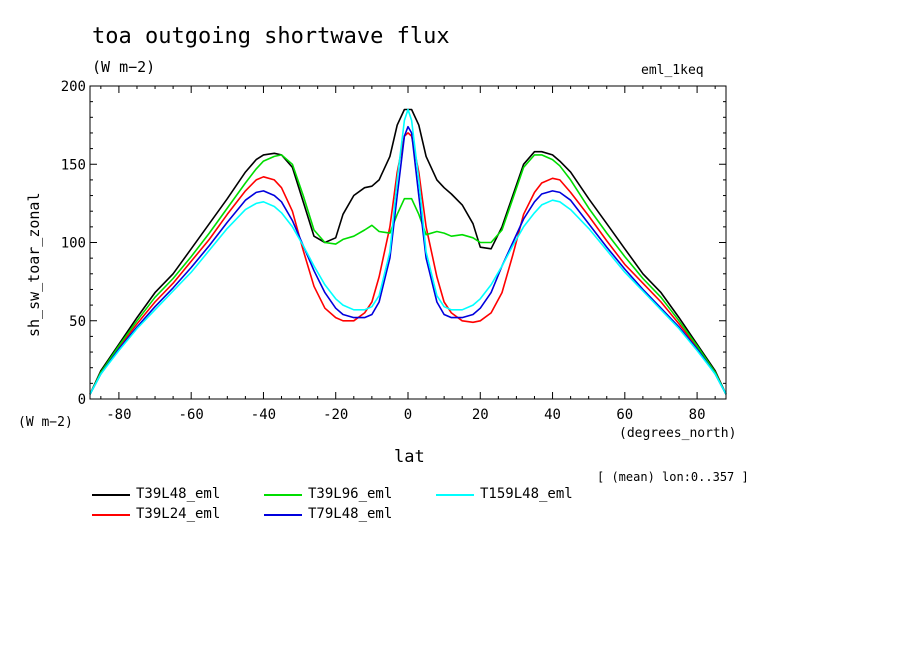  Describe the element at coordinates (77, 322) in the screenshot. I see `y-tick-label: 50` at that location.